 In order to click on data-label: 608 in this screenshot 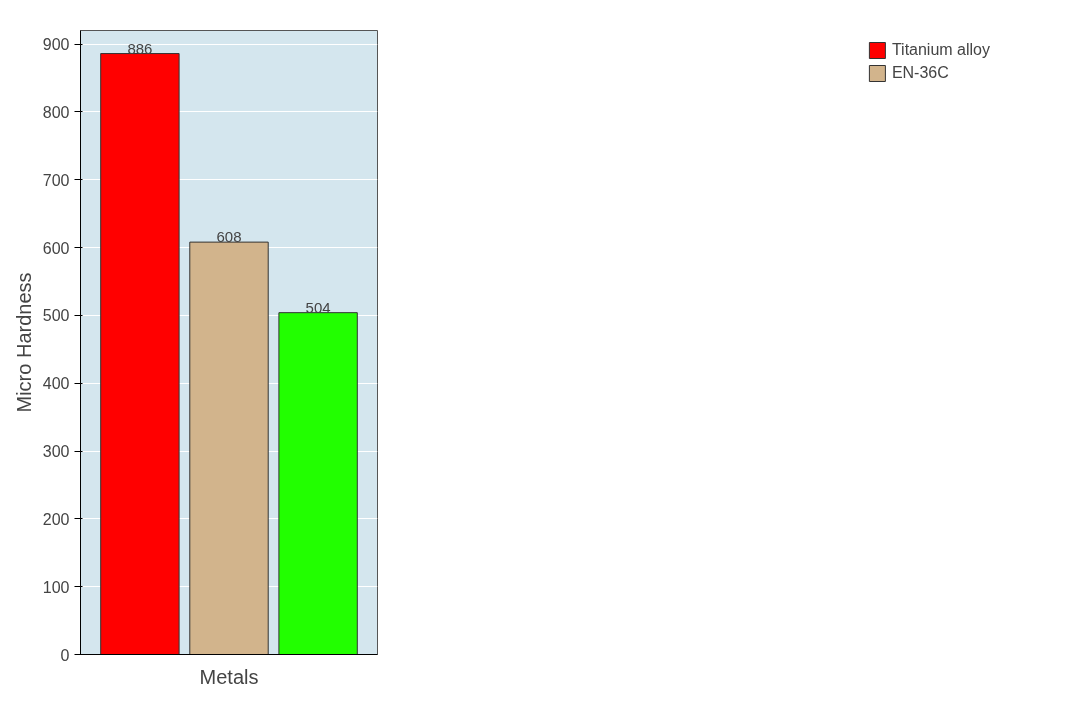, I will do `click(229, 237)`.